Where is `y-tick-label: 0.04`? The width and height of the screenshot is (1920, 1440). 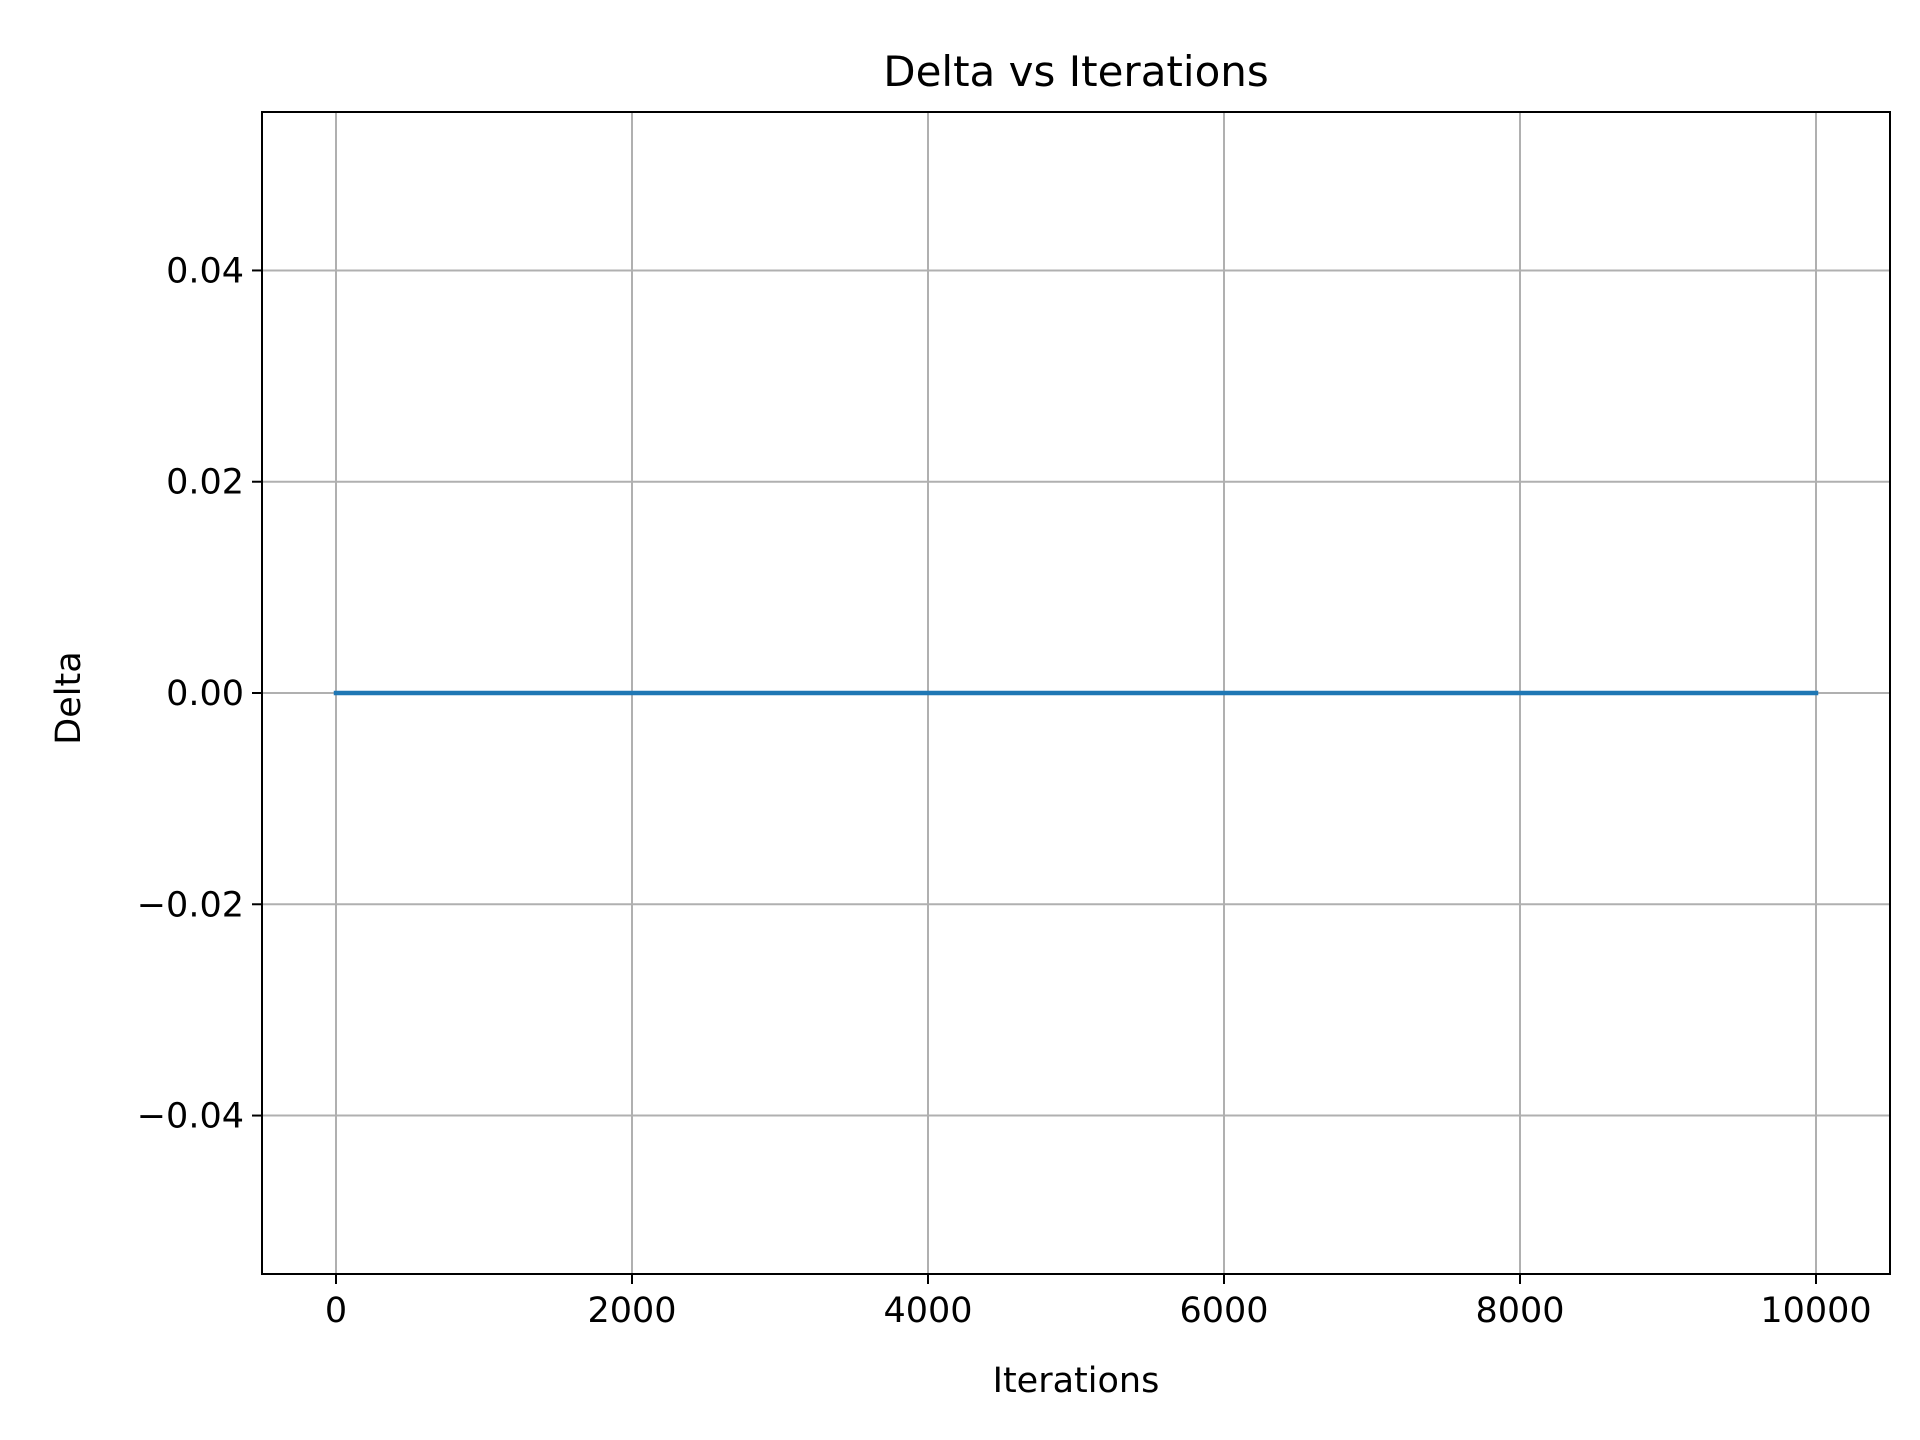 y-tick-label: 0.04 is located at coordinates (205, 271).